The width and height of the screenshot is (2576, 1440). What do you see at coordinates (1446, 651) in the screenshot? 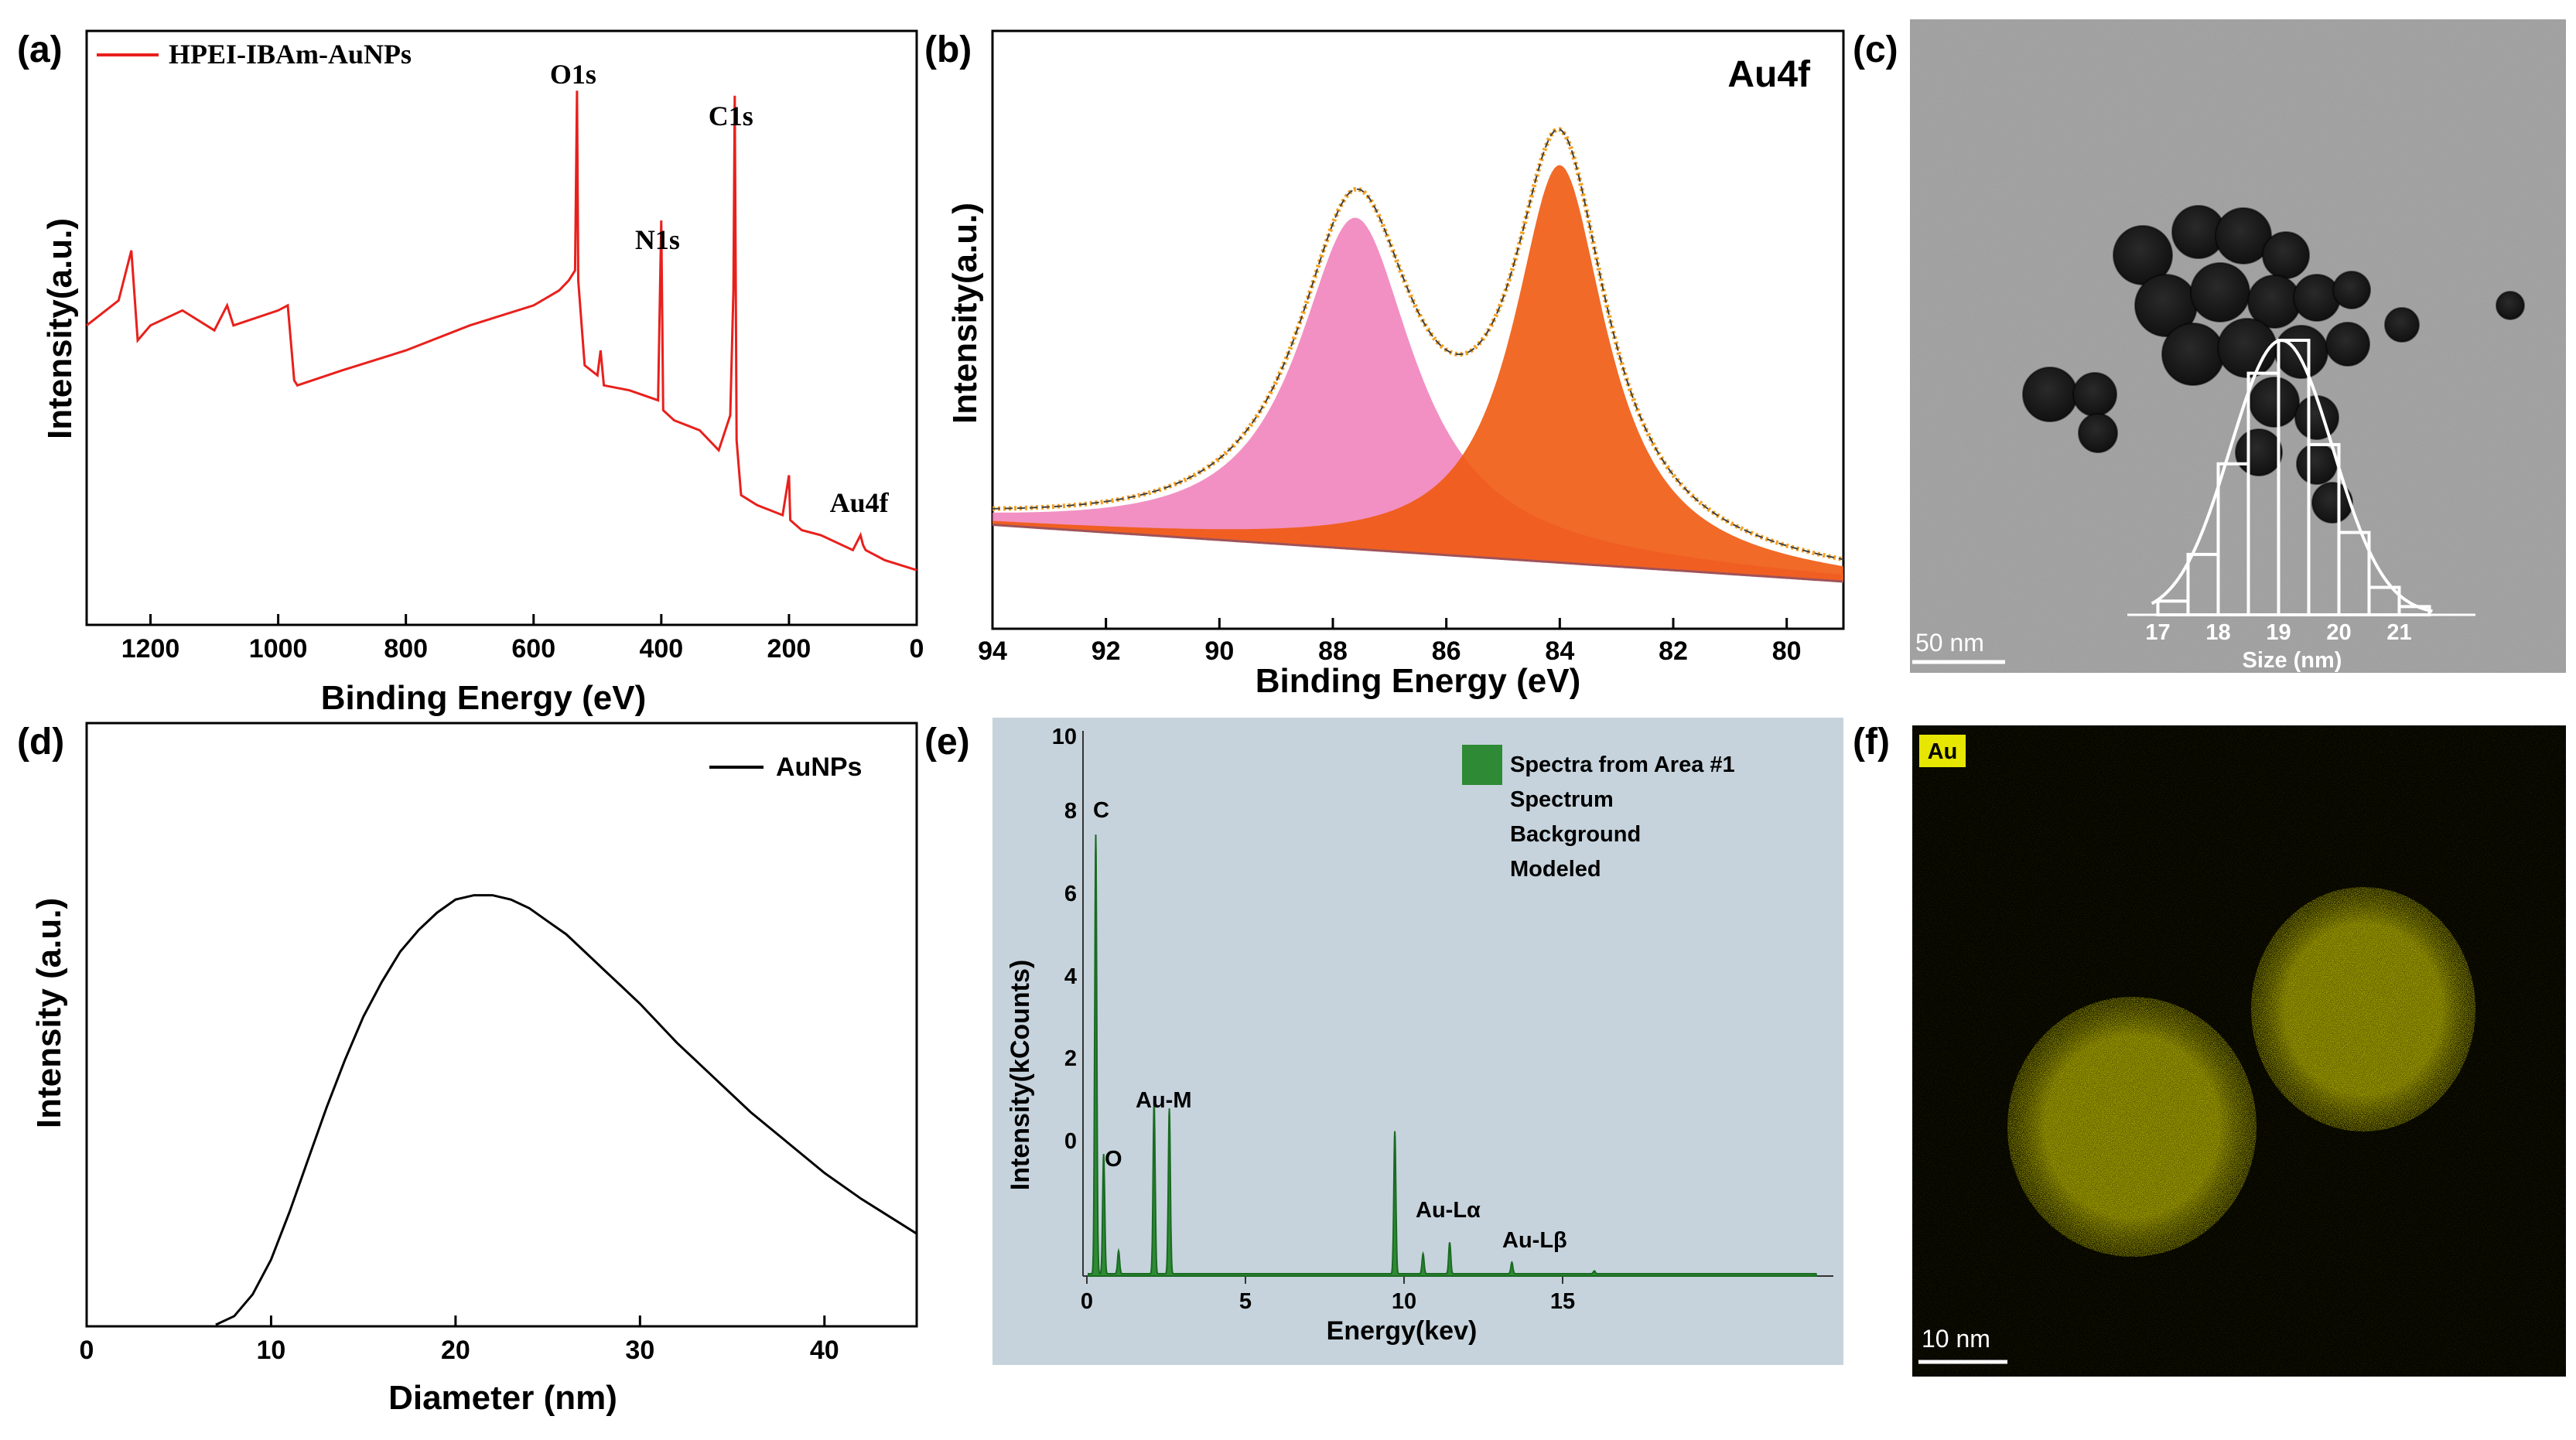
I see `panel-b-x-tick-label: 86` at bounding box center [1446, 651].